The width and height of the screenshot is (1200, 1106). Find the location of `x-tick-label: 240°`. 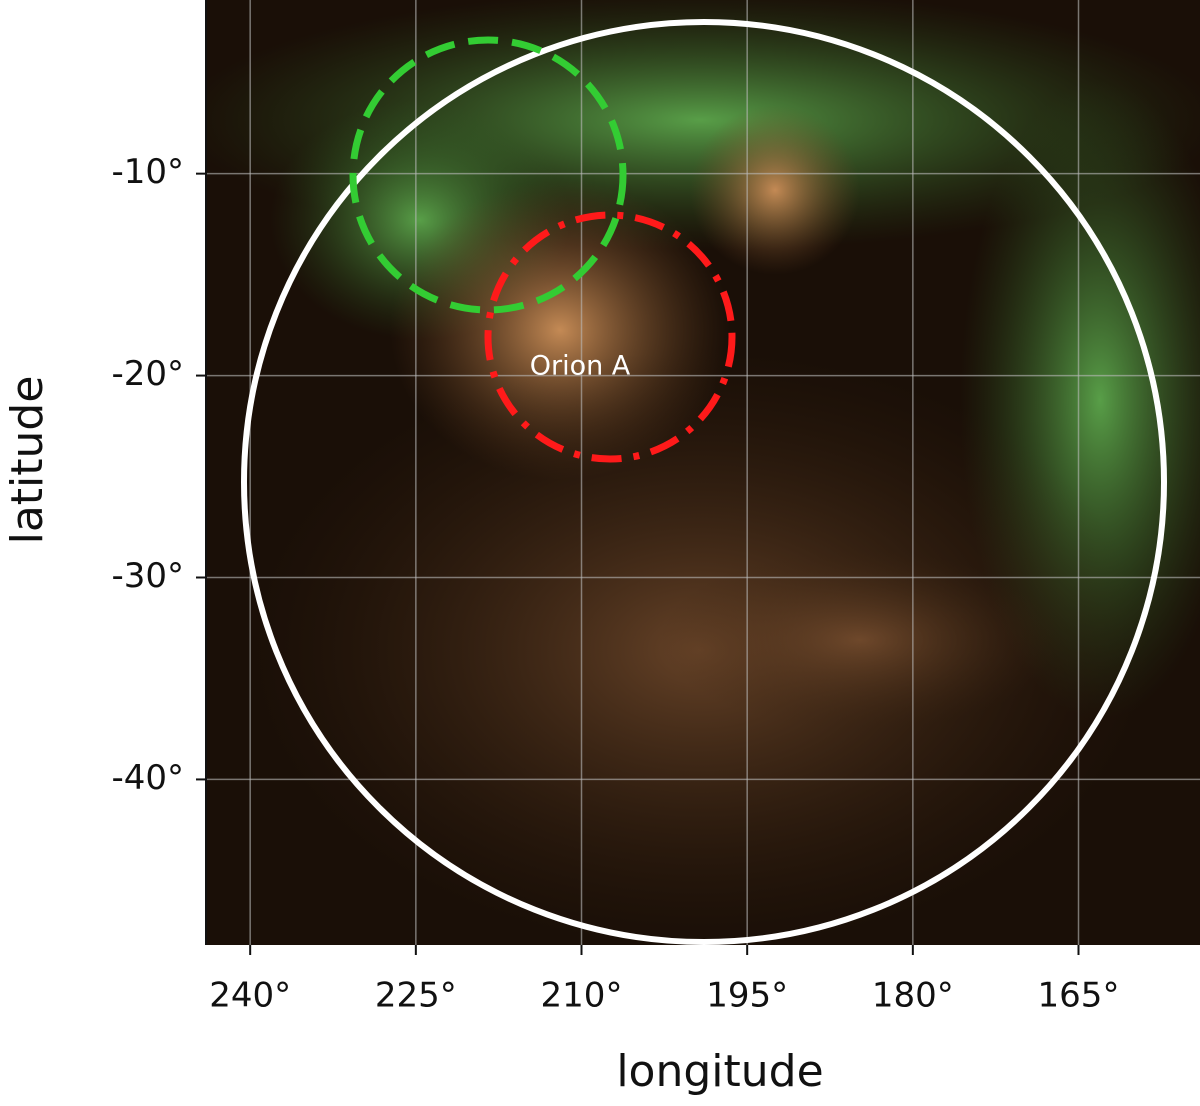

x-tick-label: 240° is located at coordinates (250, 996).